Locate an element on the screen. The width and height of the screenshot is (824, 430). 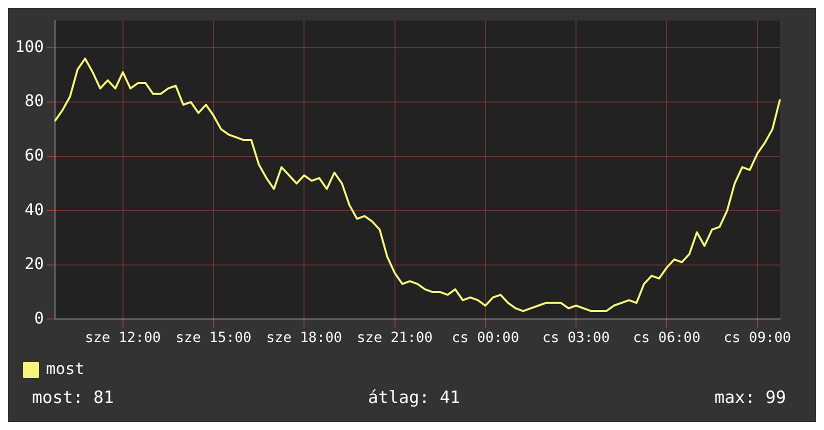
y-tick-label: 40 is located at coordinates (34, 209).